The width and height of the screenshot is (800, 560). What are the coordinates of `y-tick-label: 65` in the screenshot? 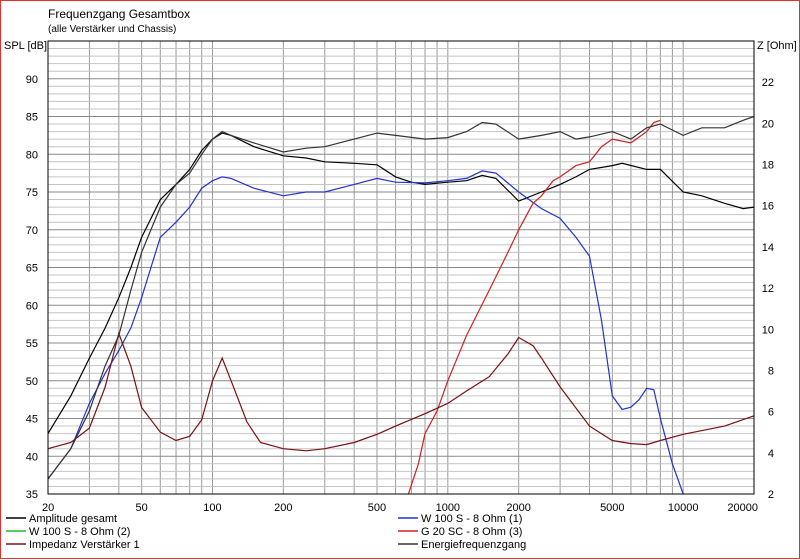 It's located at (32, 269).